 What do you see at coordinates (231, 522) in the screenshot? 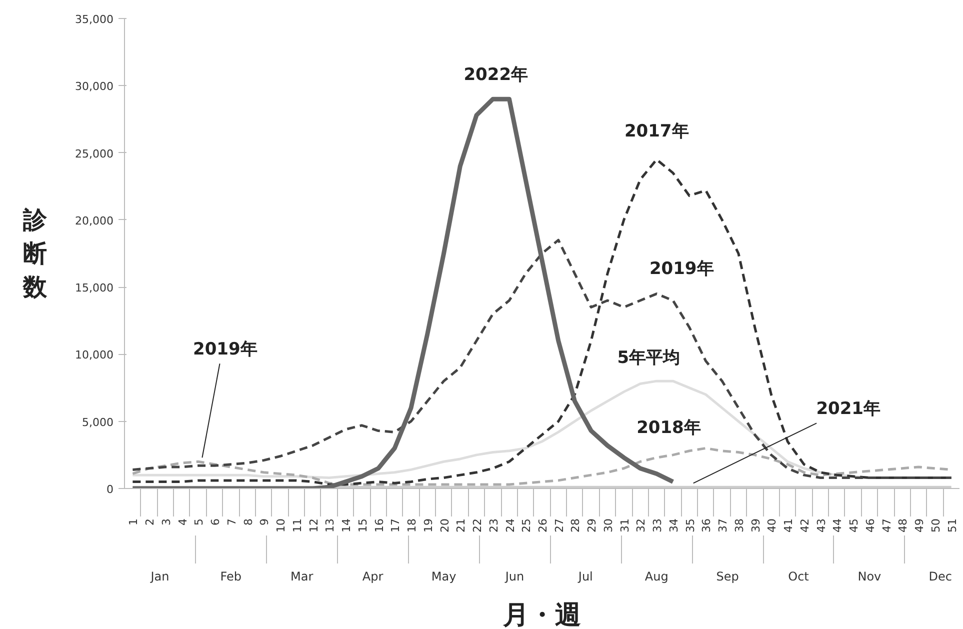
I see `x-tick-label: 7` at bounding box center [231, 522].